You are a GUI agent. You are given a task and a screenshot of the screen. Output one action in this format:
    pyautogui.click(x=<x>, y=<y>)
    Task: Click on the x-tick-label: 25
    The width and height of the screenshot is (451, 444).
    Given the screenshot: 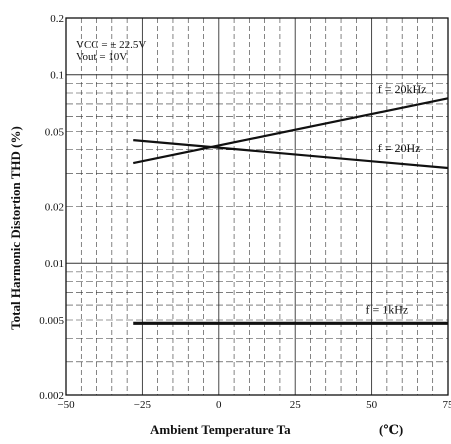 What is the action you would take?
    pyautogui.click(x=296, y=405)
    